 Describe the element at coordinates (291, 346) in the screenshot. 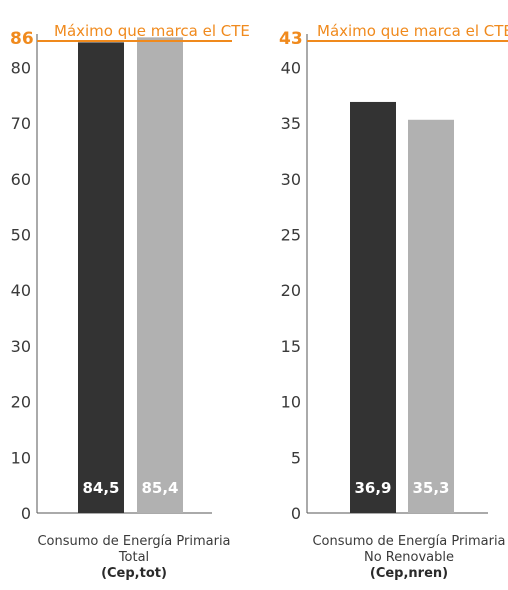

I see `y-tick-label: 15` at that location.